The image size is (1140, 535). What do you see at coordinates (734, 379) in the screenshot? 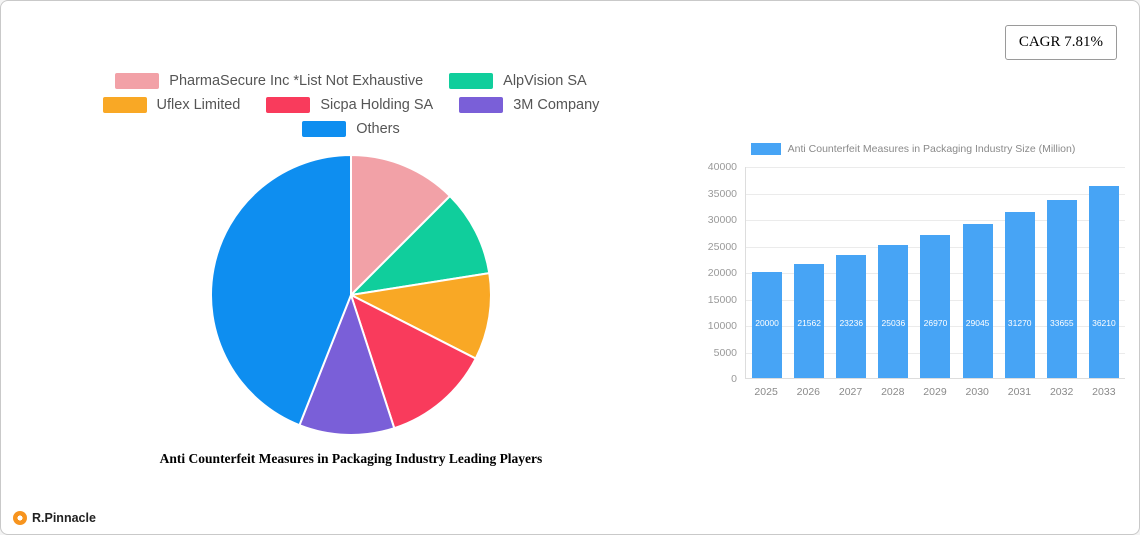
I see `y-axis-label: 0` at bounding box center [734, 379].